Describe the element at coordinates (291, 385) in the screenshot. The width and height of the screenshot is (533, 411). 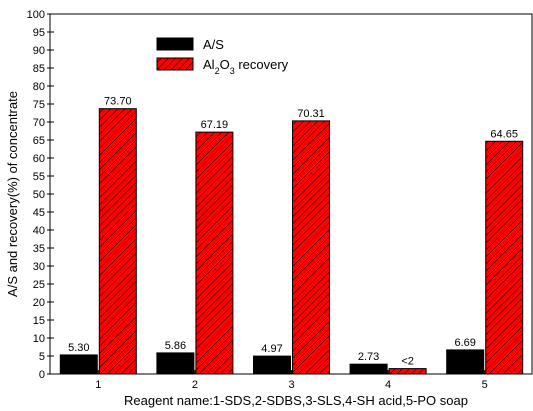
I see `x-tick-label: 3` at that location.